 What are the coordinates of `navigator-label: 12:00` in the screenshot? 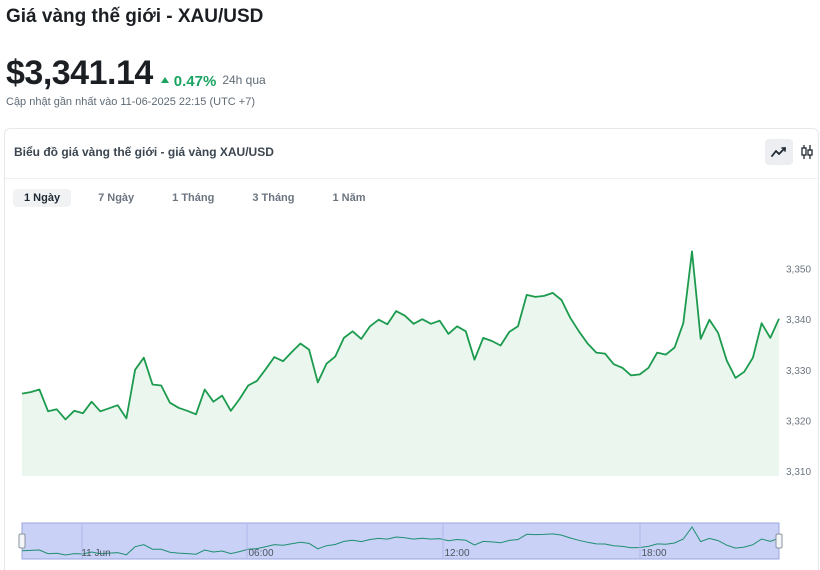 It's located at (456, 553).